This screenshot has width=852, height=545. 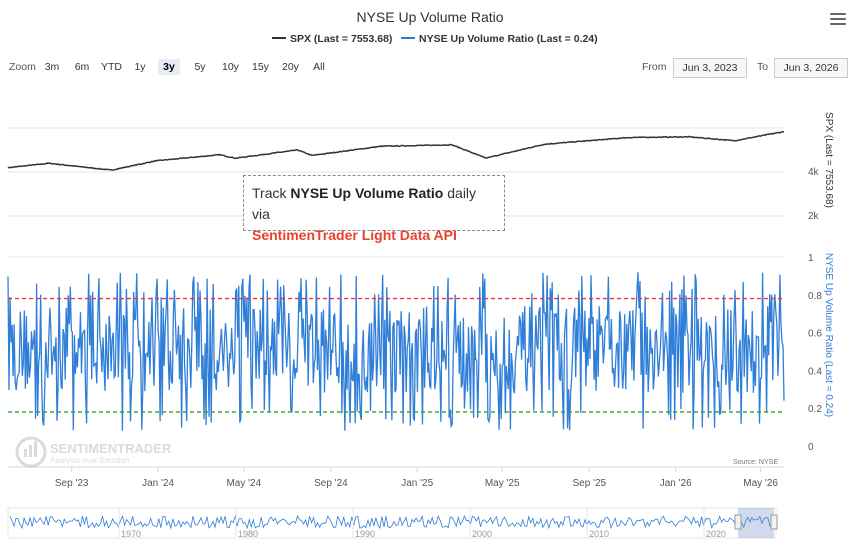 I want to click on x-tick-label: May '26, so click(x=760, y=483).